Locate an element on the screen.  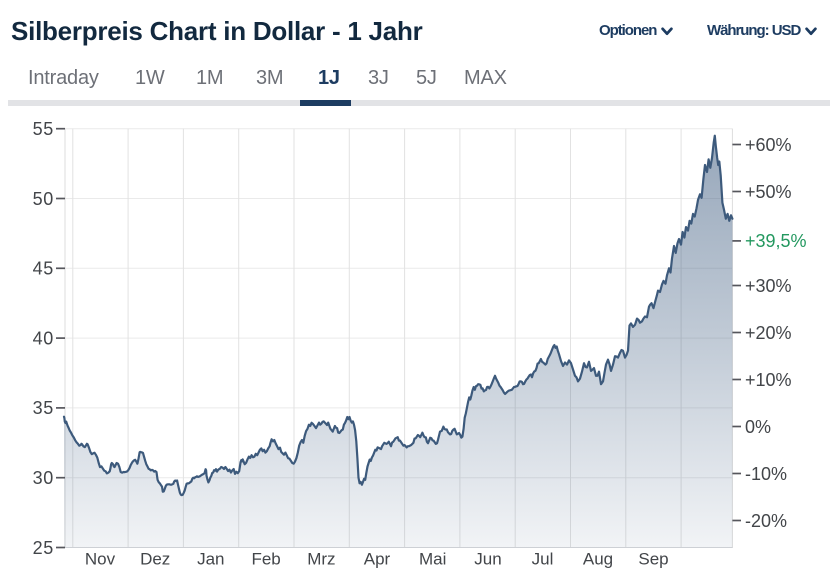
svg-text: Dez is located at coordinates (155, 559).